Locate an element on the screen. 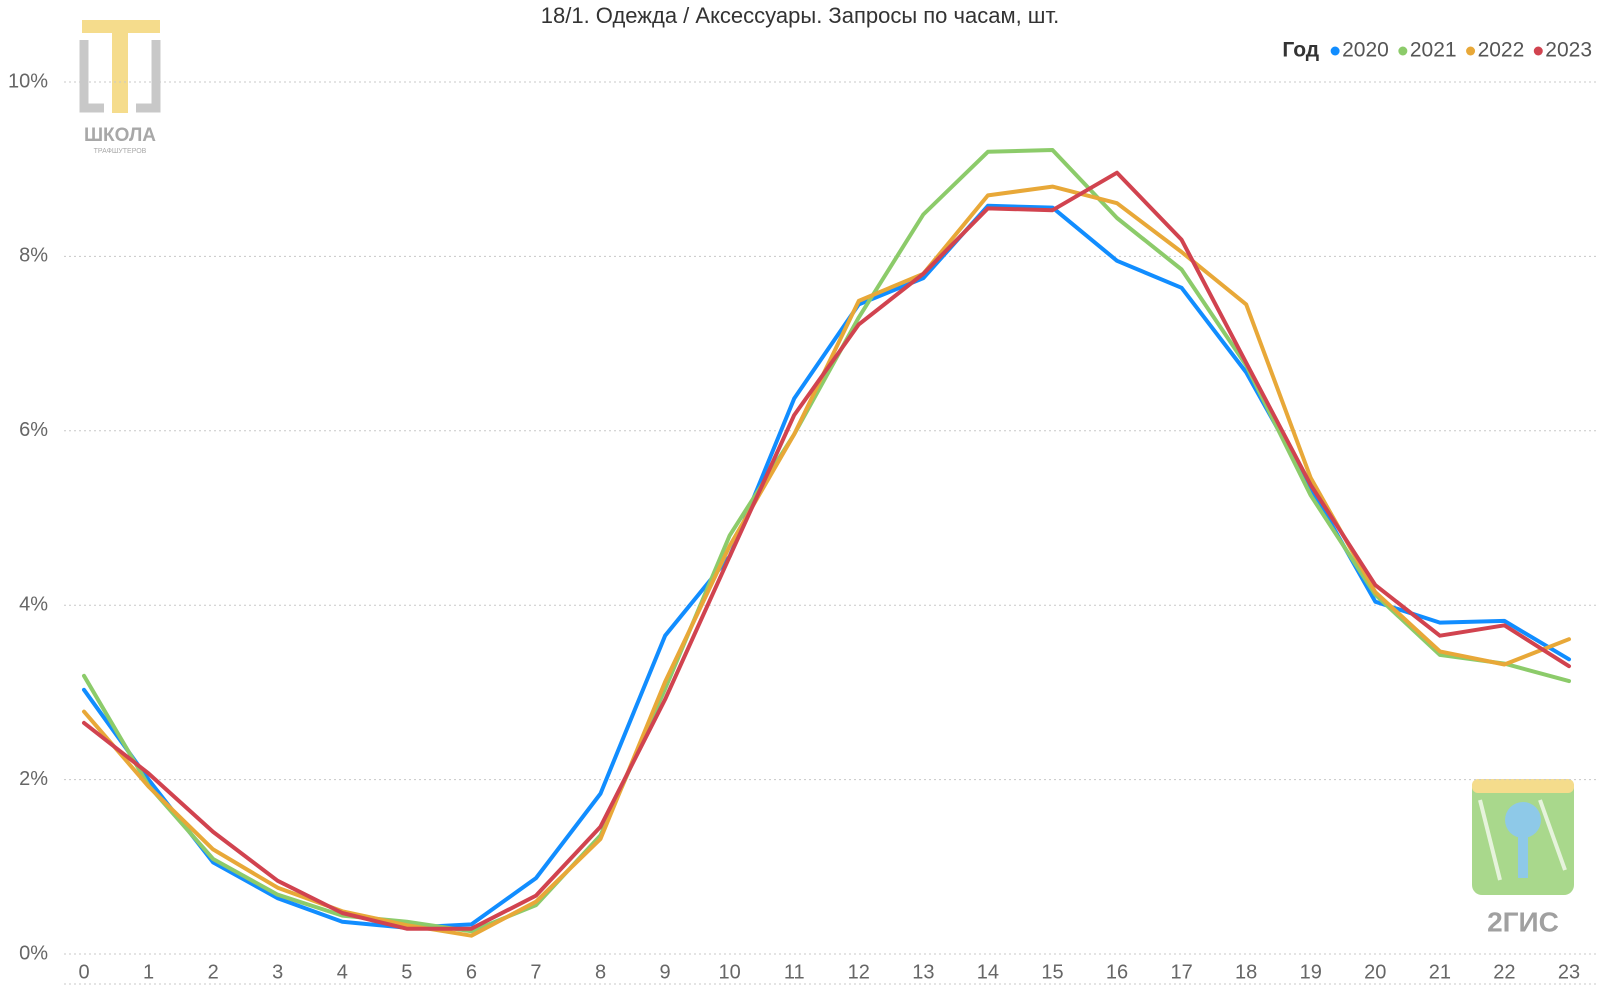 The height and width of the screenshot is (991, 1600). school-logo: ШКОЛА ТРАФШУТЕРОВ is located at coordinates (120, 87).